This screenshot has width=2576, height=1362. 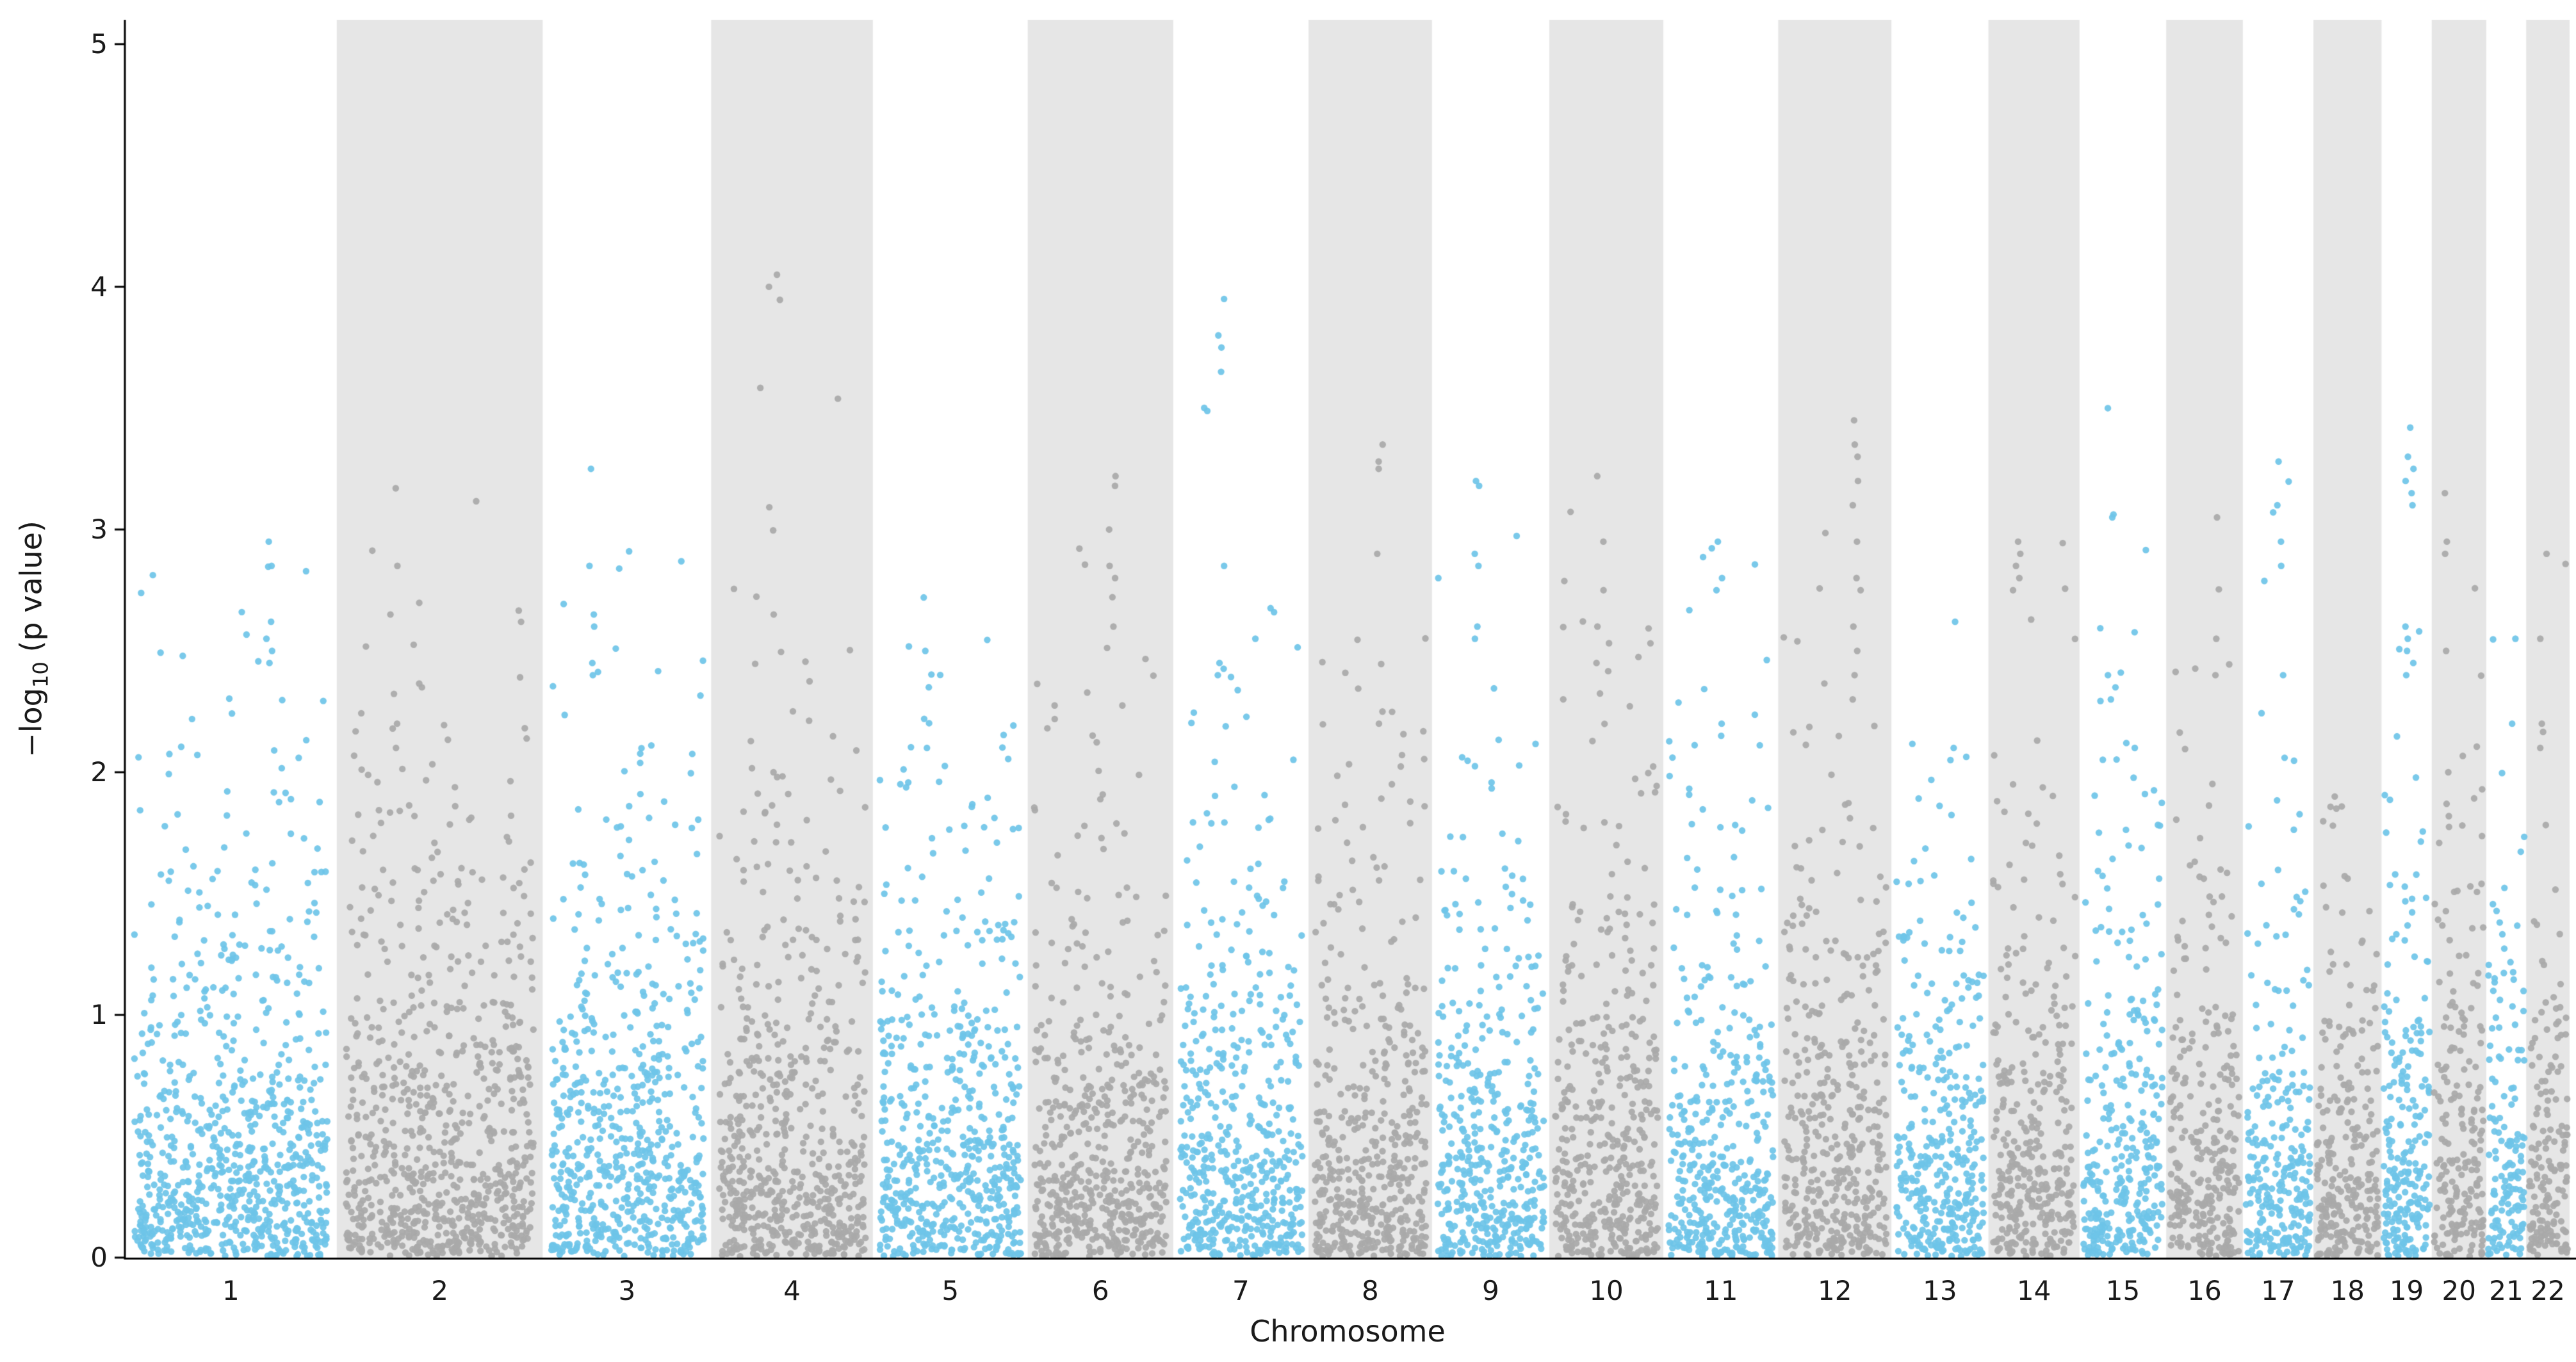 What do you see at coordinates (1835, 1290) in the screenshot?
I see `x-tick-label: 12` at bounding box center [1835, 1290].